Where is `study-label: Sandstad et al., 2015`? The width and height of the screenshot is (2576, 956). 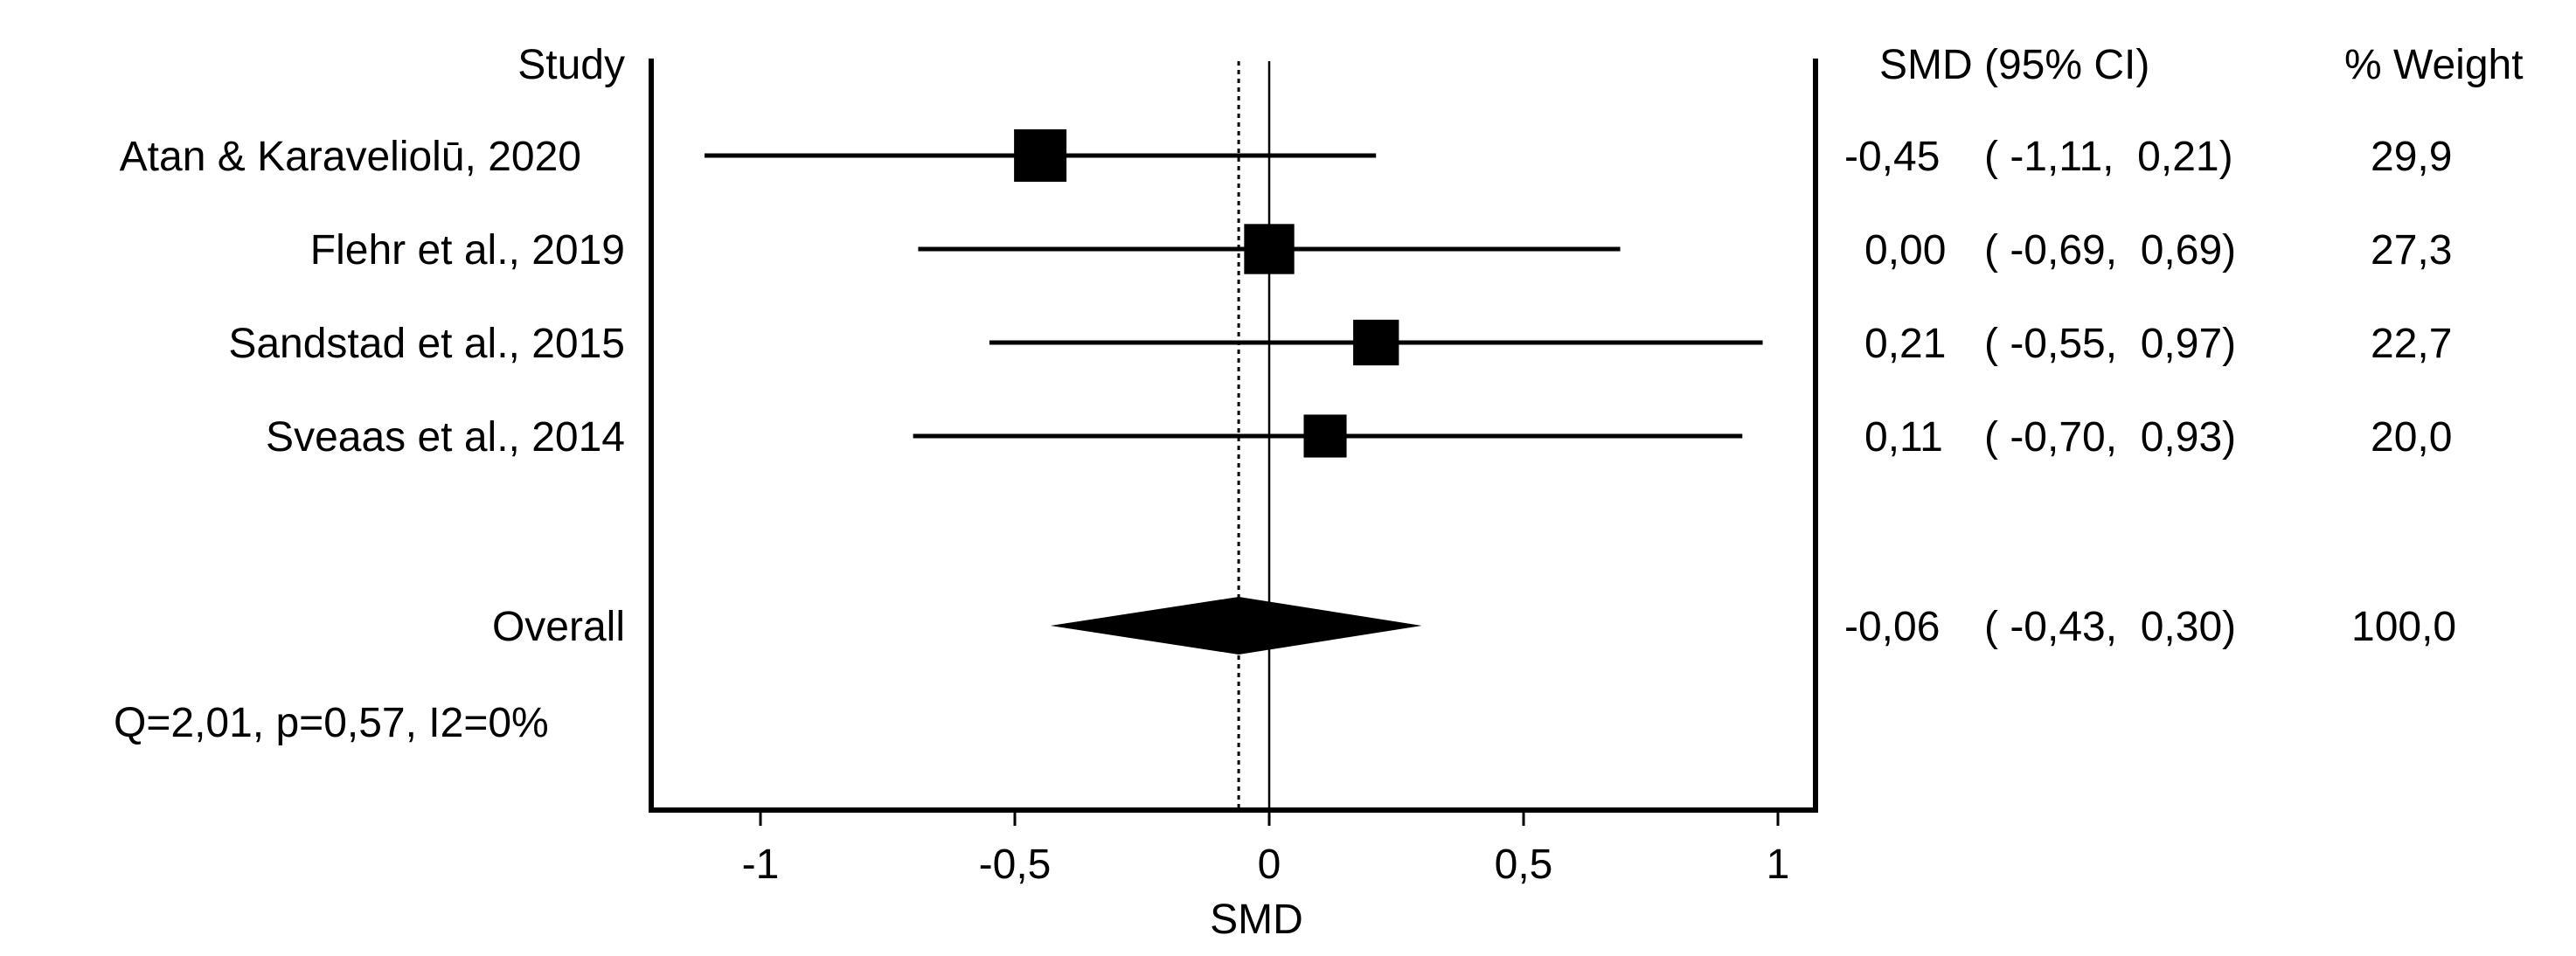
study-label: Sandstad et al., 2015 is located at coordinates (426, 344).